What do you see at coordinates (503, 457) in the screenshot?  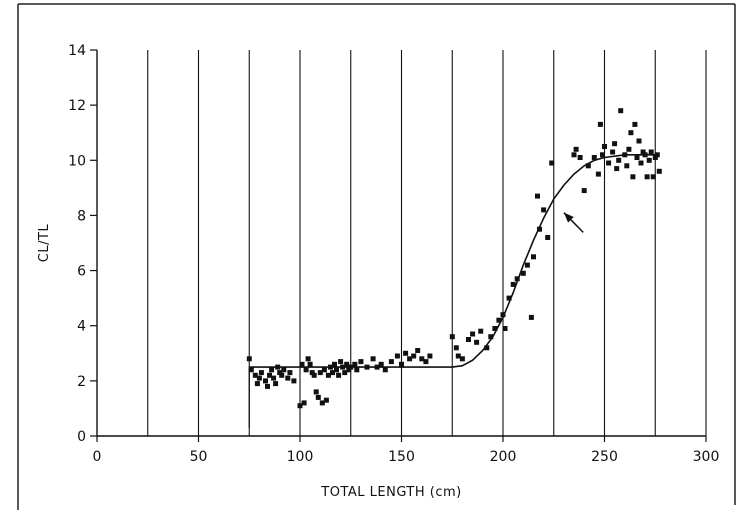 I see `x-tick-label-4: 200` at bounding box center [503, 457].